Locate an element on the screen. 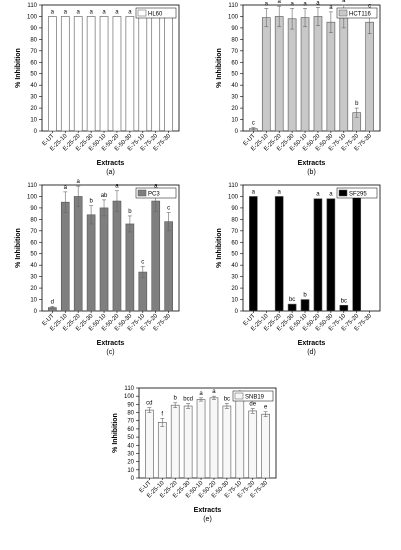 The image size is (401, 550). legend-label: SF295 is located at coordinates (358, 195).